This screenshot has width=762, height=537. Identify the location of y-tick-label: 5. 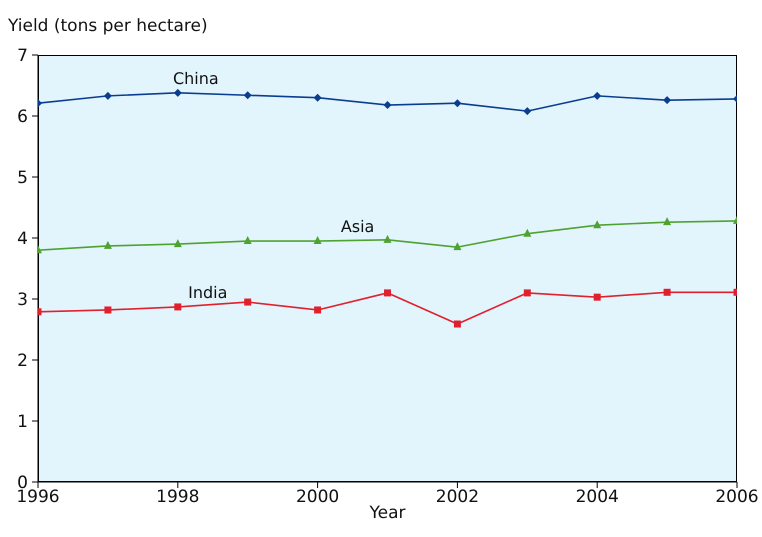
(22, 178).